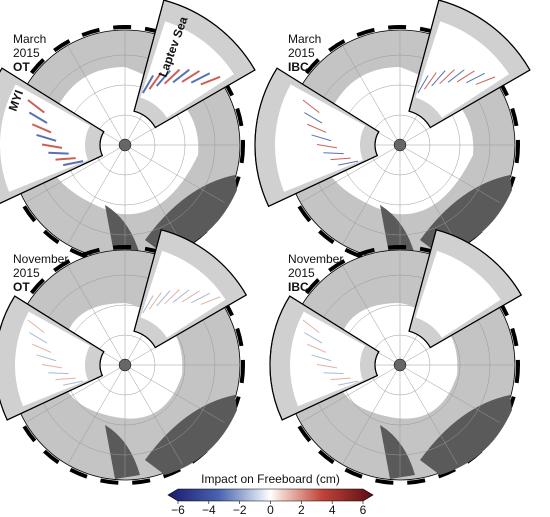 The image size is (550, 517). I want to click on colorbar-tick-label: 2, so click(301, 510).